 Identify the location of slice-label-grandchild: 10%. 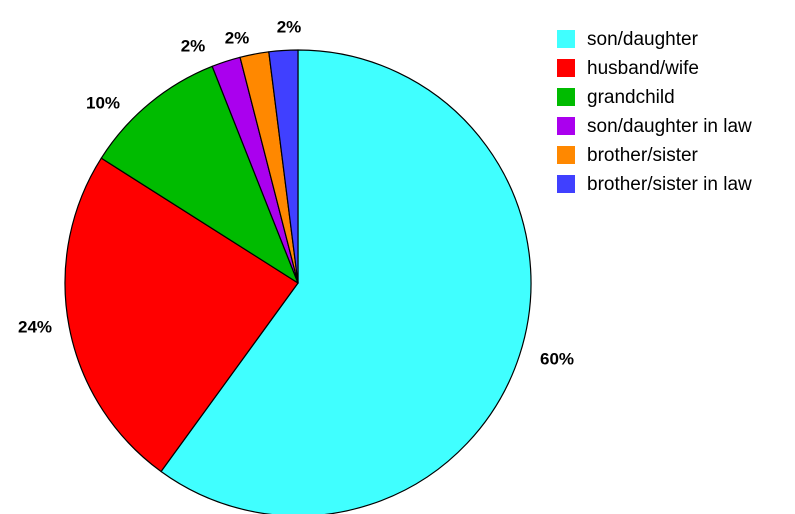
(103, 102).